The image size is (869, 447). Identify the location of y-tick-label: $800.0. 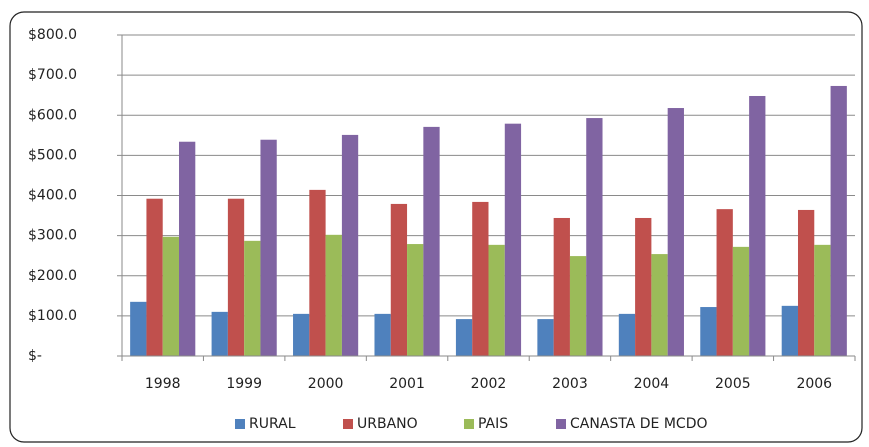
(52, 35).